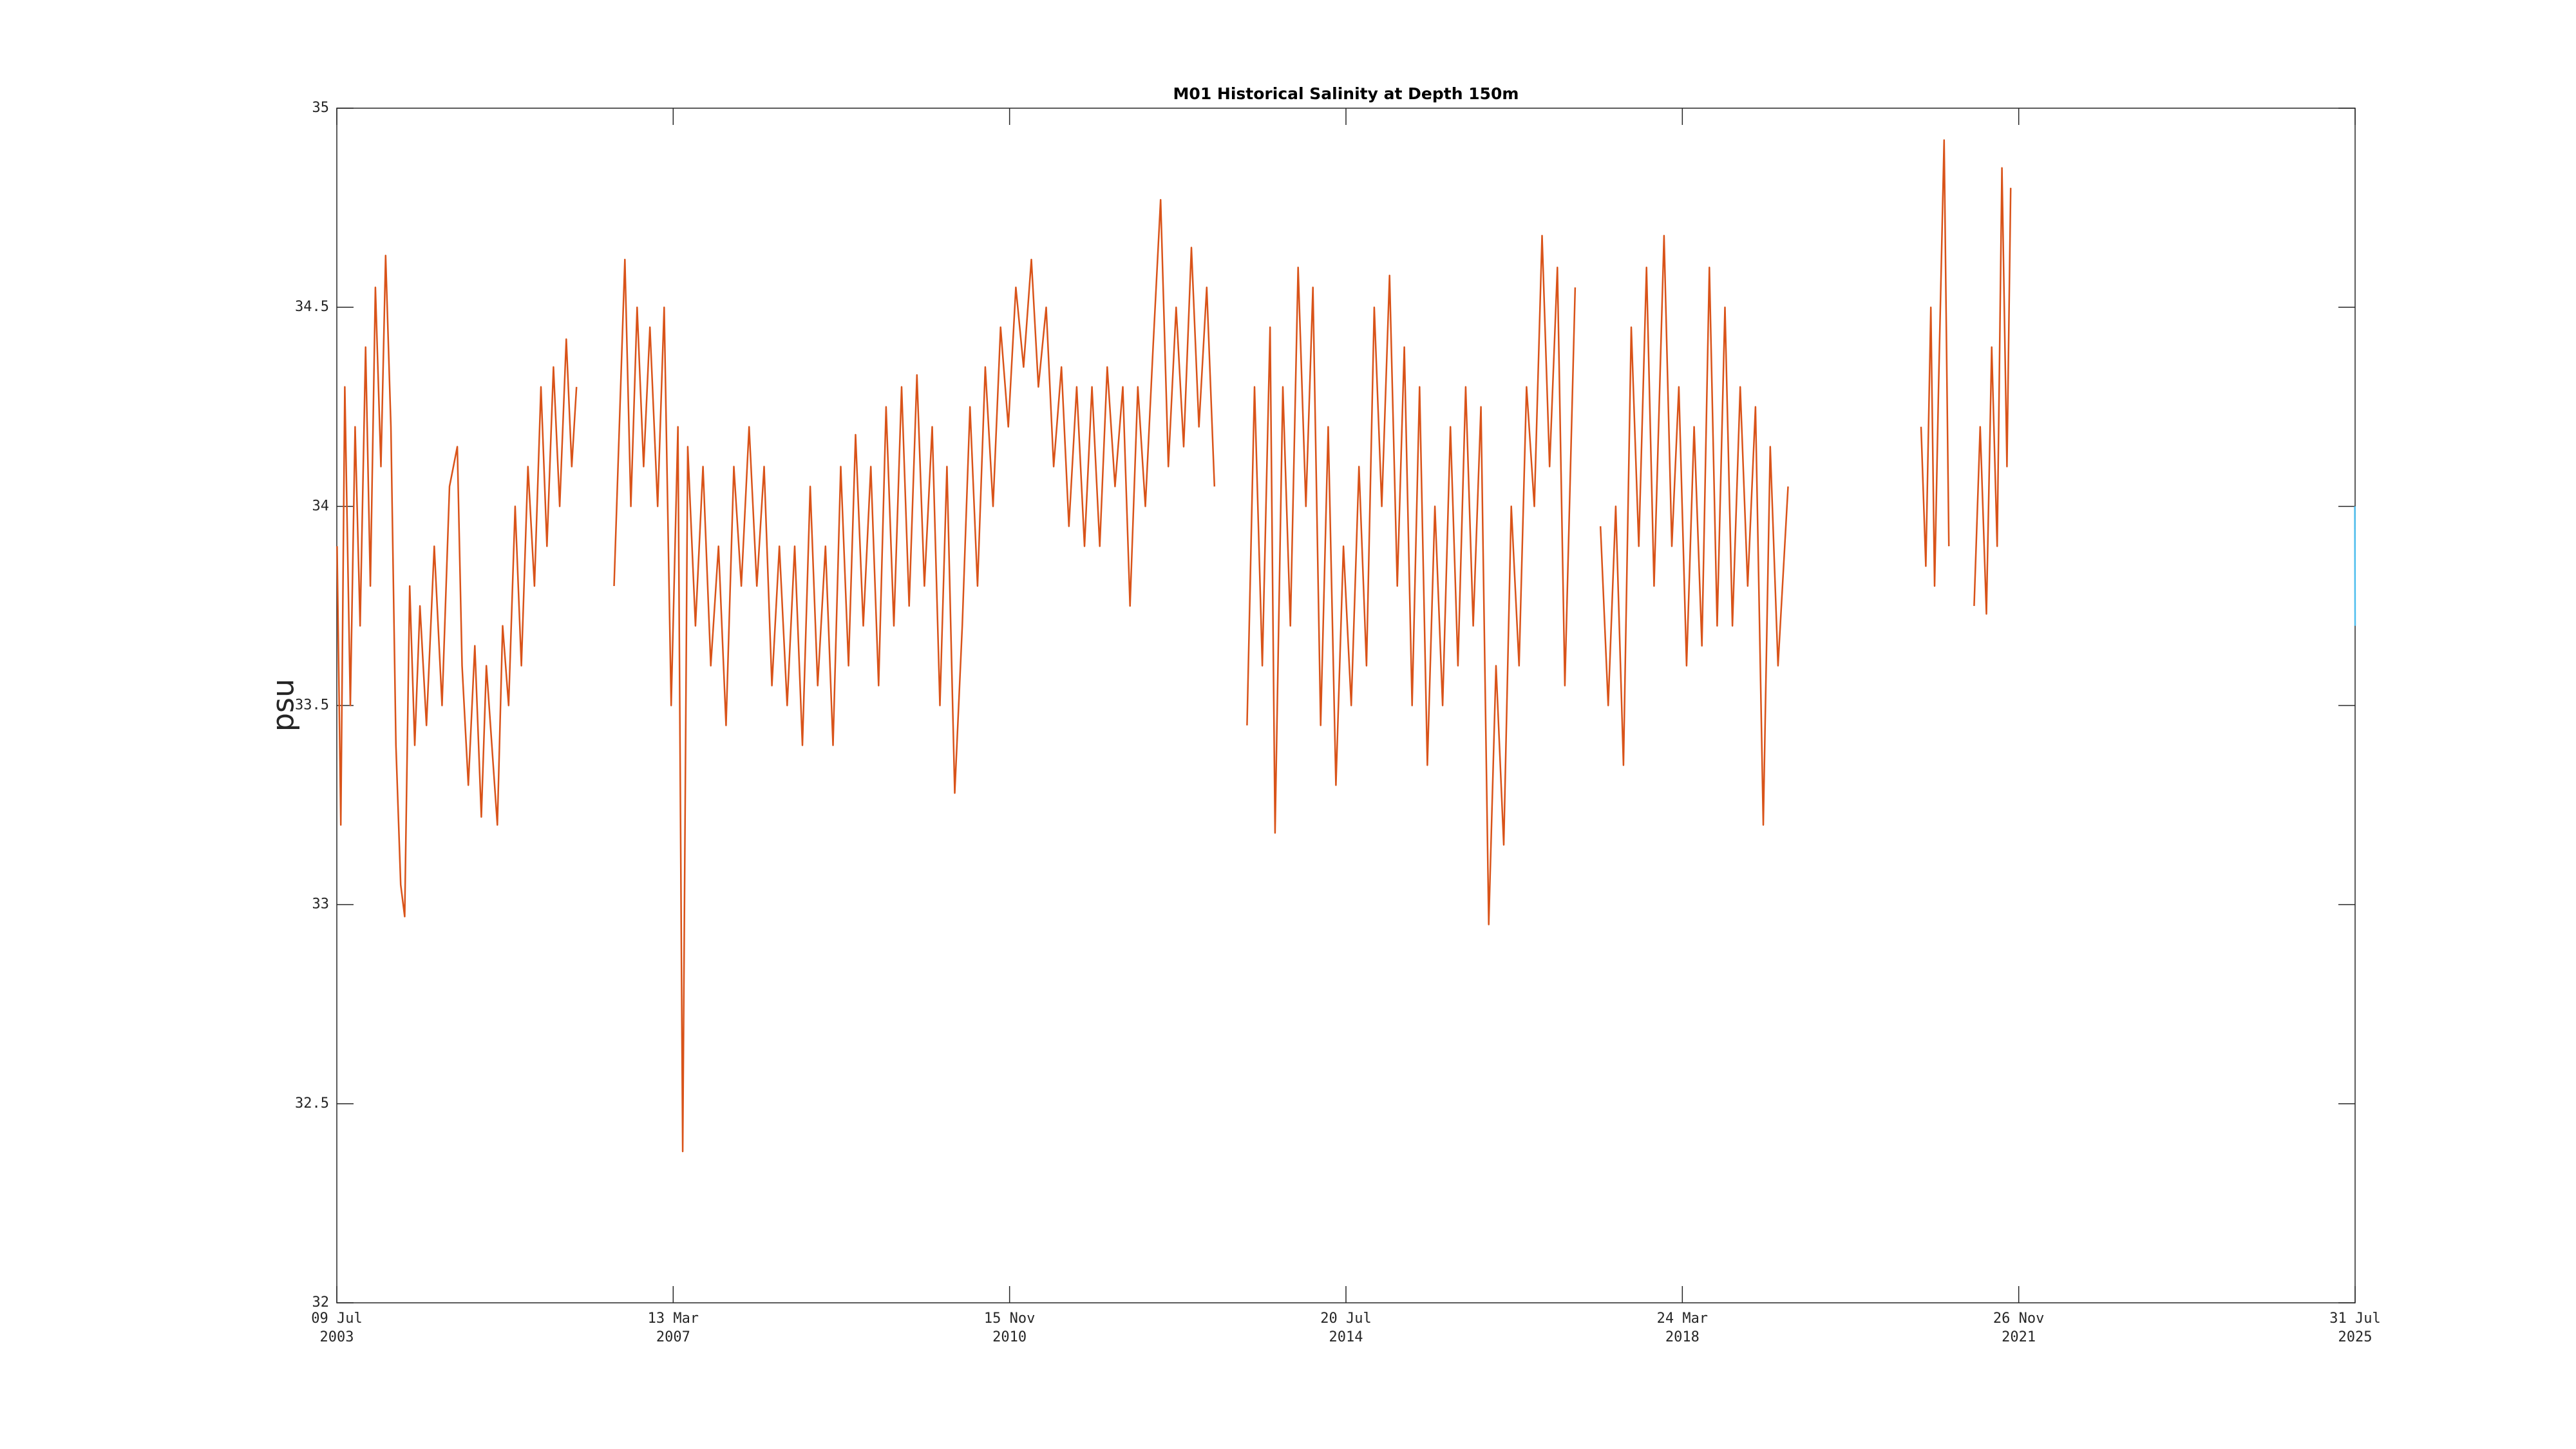  I want to click on y-tick-label: 33.5, so click(312, 706).